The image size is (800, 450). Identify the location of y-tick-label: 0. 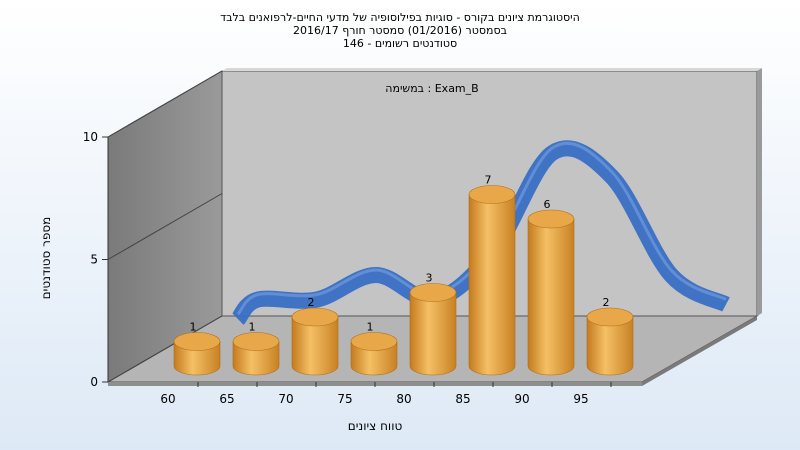
(94, 382).